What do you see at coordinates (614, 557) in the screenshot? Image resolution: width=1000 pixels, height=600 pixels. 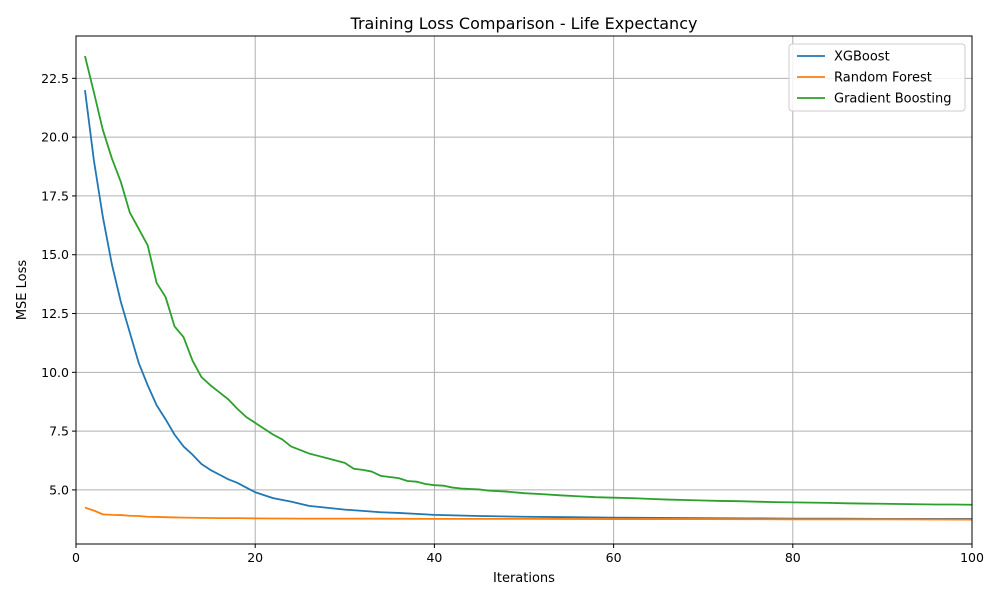 I see `x-tick-label: 60` at bounding box center [614, 557].